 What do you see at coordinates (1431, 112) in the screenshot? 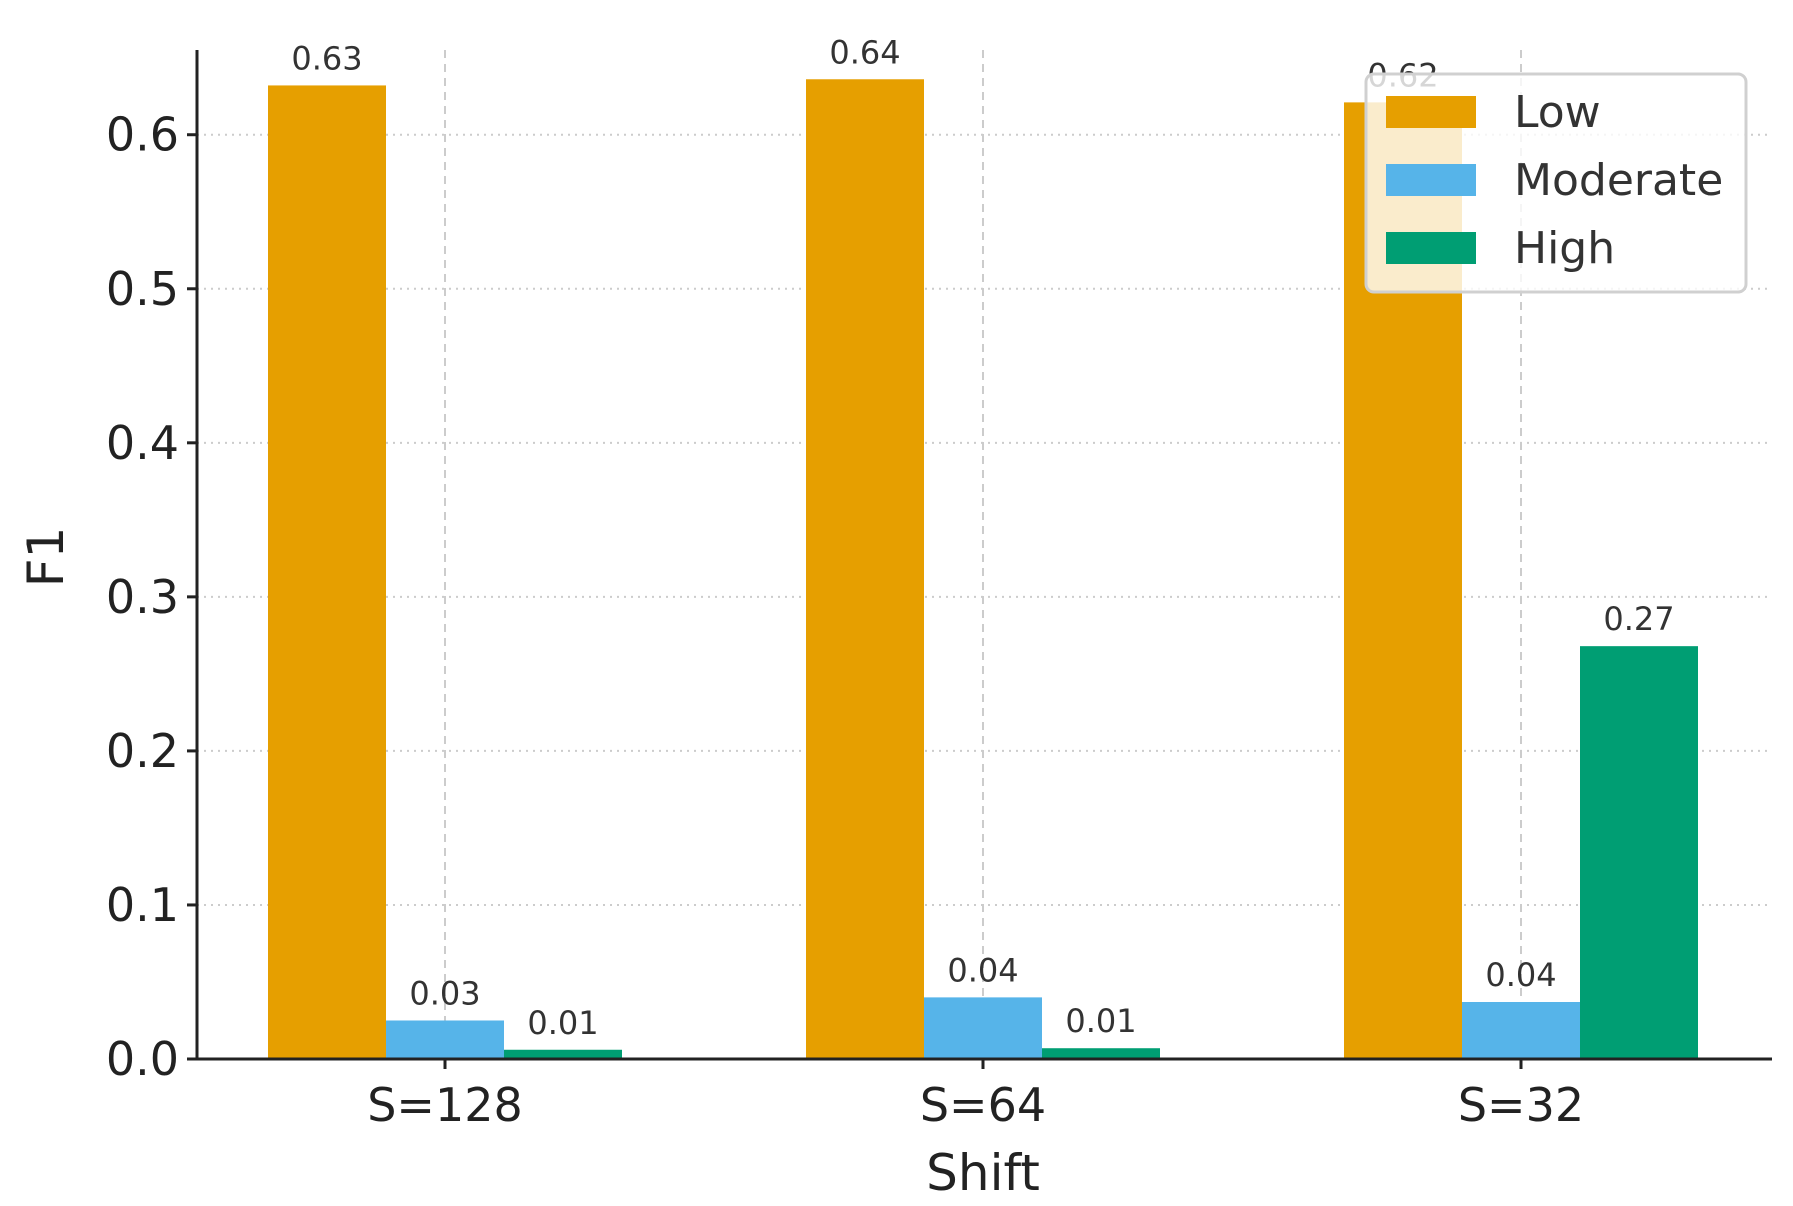
I see `legend-swatch-low` at bounding box center [1431, 112].